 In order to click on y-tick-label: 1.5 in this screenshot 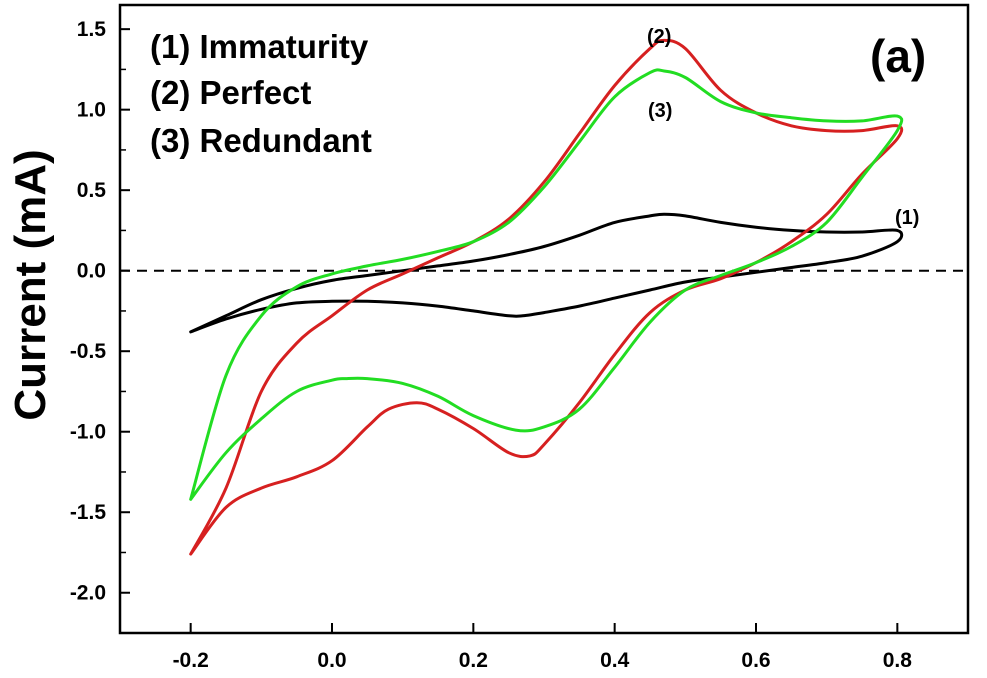, I will do `click(92, 29)`.